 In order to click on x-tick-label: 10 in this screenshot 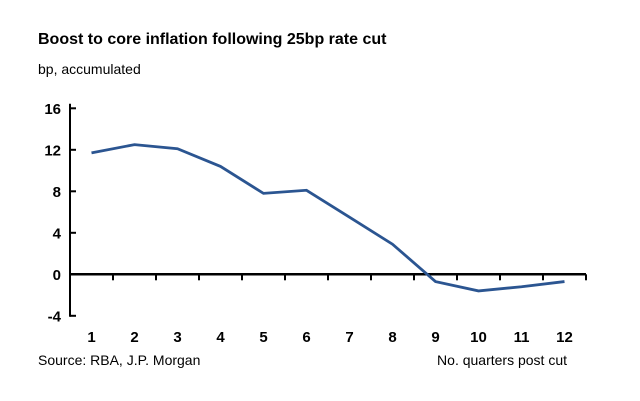, I will do `click(478, 337)`.